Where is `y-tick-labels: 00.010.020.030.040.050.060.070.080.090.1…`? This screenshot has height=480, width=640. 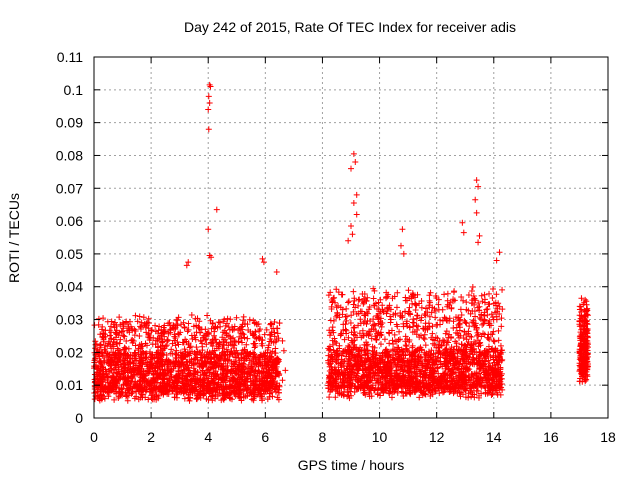
y-tick-labels: 00.010.020.030.040.050.060.070.080.090.1… is located at coordinates (69, 237).